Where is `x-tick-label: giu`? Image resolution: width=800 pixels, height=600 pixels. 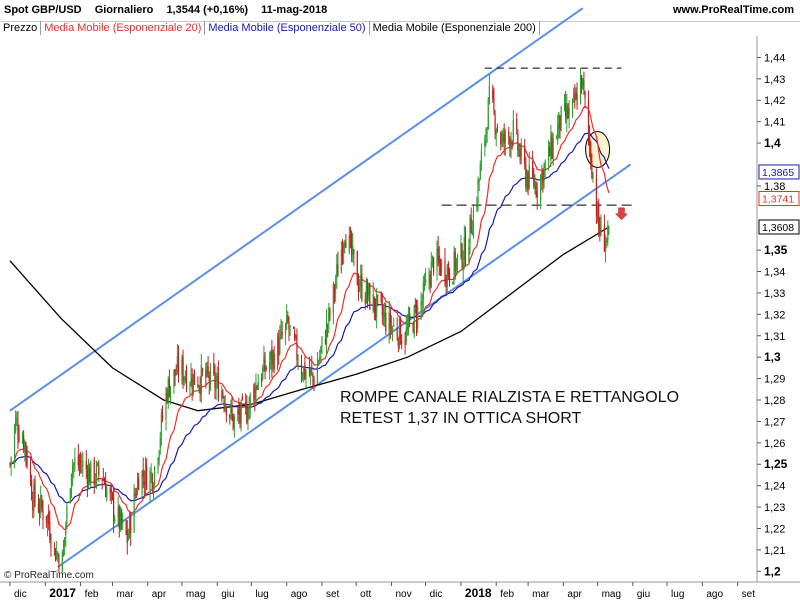
x-tick-label: giu is located at coordinates (227, 594).